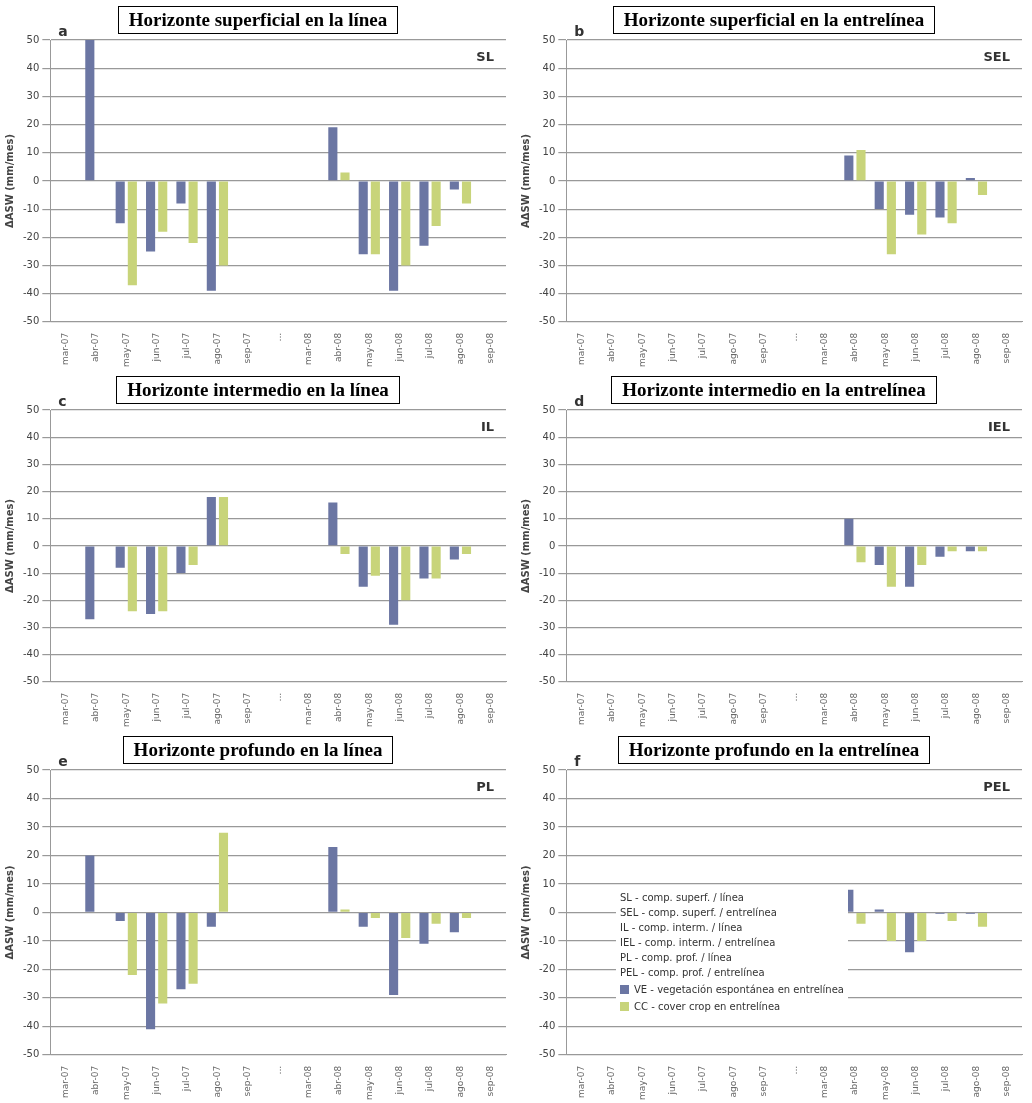 The image size is (1032, 1103). Describe the element at coordinates (774, 750) in the screenshot. I see `chart-title: Horizonte profundo en la entrelínea` at that location.